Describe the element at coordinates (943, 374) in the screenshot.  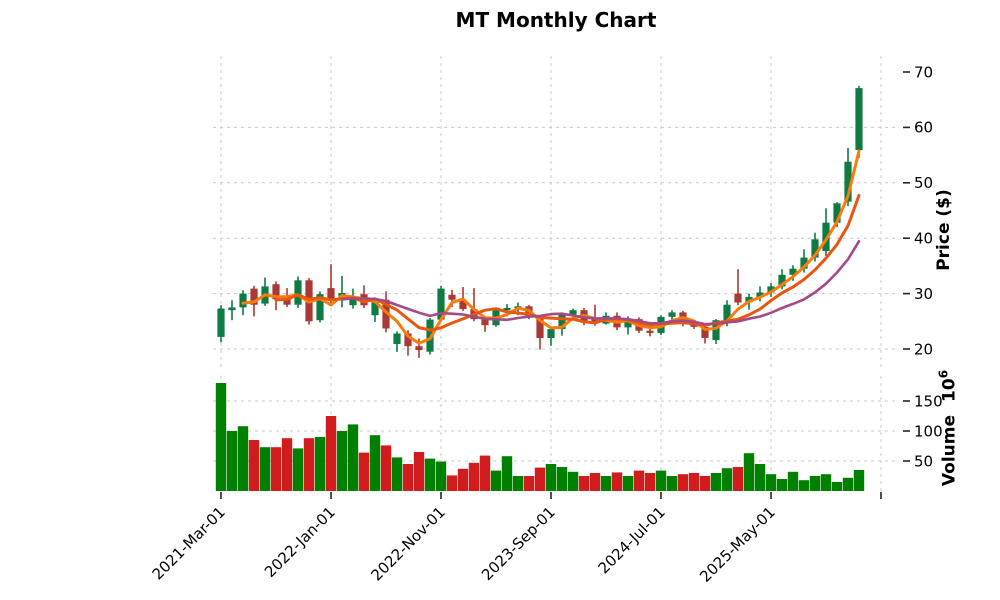
I see `volume-unit-exponent: 6` at that location.